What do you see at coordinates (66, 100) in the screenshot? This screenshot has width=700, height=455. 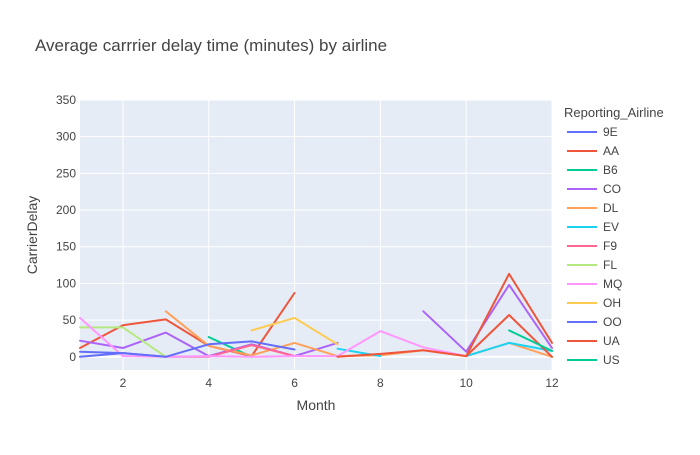 I see `y-tick-label: 350` at bounding box center [66, 100].